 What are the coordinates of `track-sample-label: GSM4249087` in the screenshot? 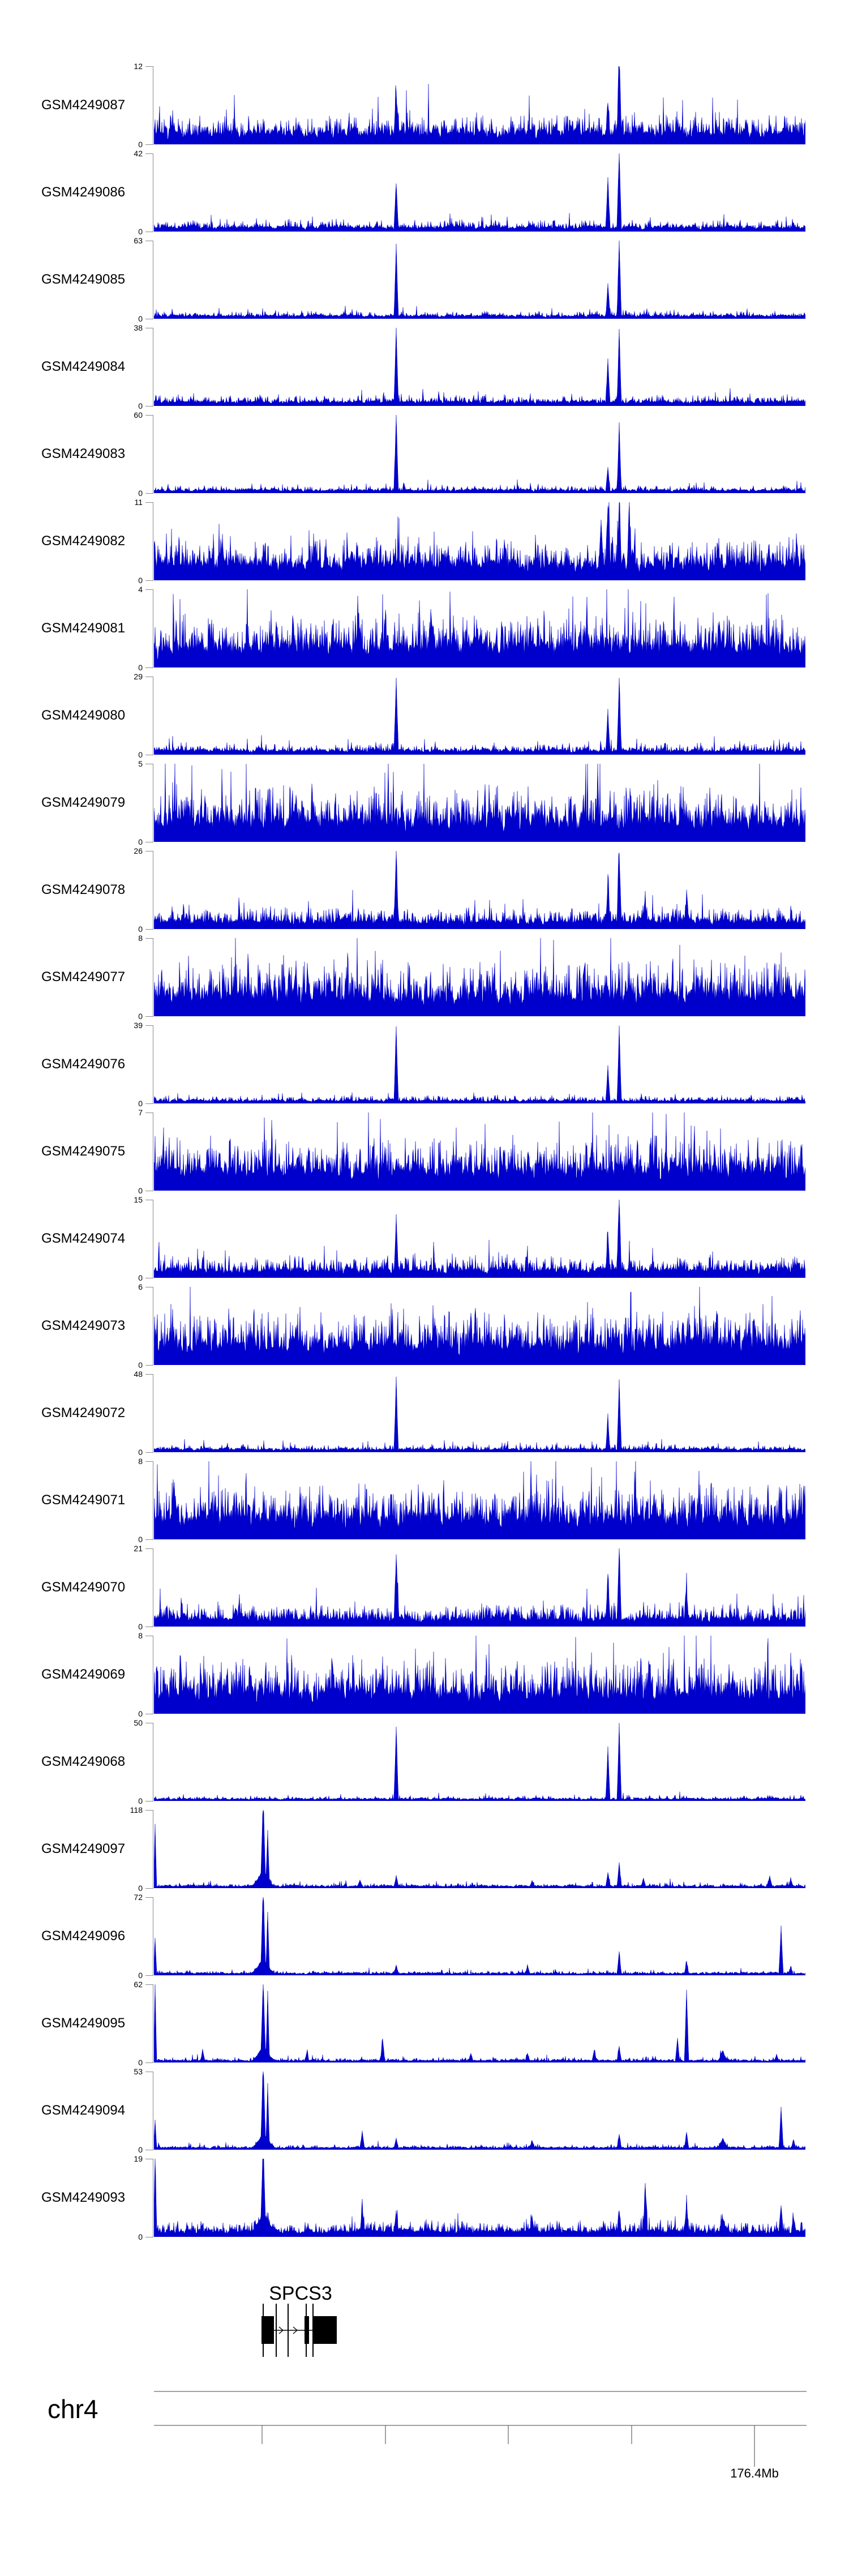 It's located at (83, 105).